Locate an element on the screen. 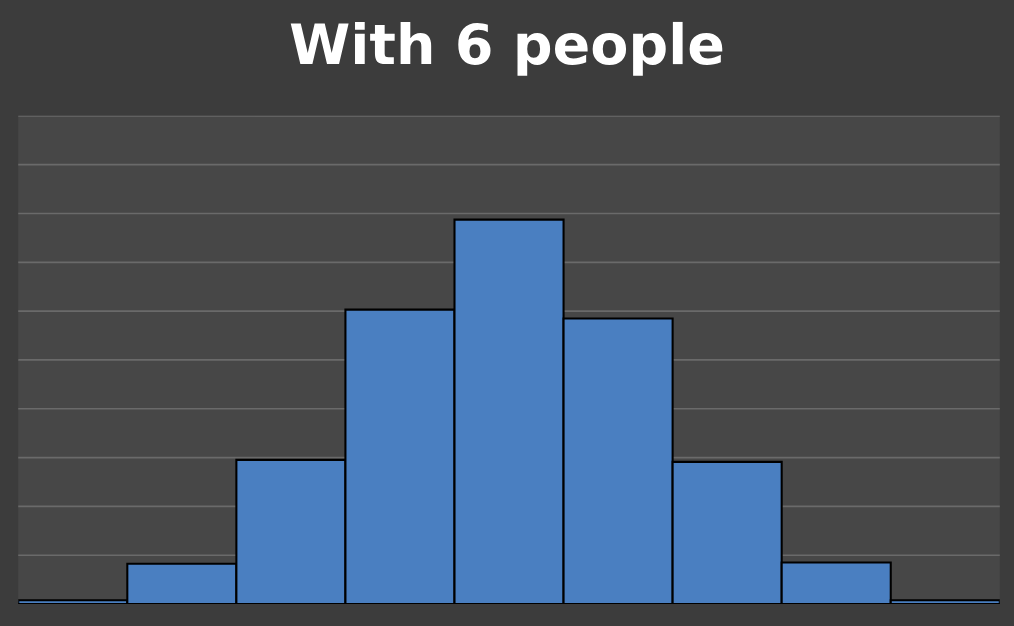  chart-title: With 6 people is located at coordinates (506, 48).